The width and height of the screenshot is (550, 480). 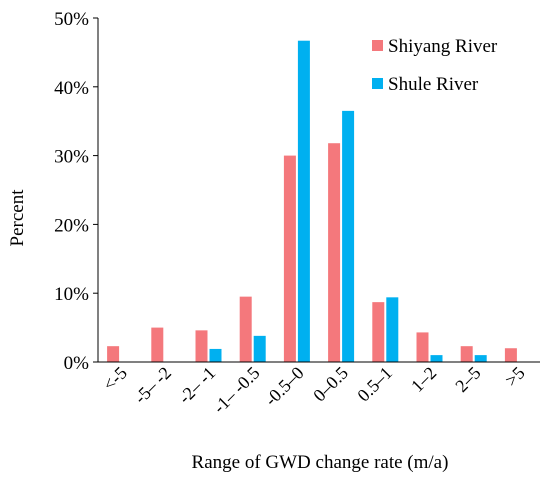 What do you see at coordinates (433, 84) in the screenshot?
I see `legend-label: Shule River` at bounding box center [433, 84].